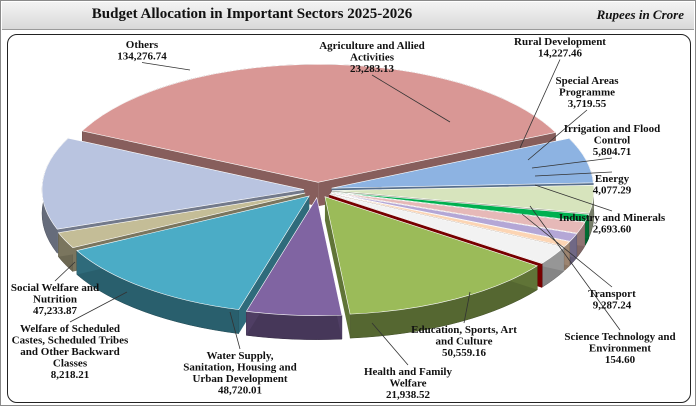 This screenshot has width=696, height=406. I want to click on slice-value-1: 14,227.46, so click(560, 54).